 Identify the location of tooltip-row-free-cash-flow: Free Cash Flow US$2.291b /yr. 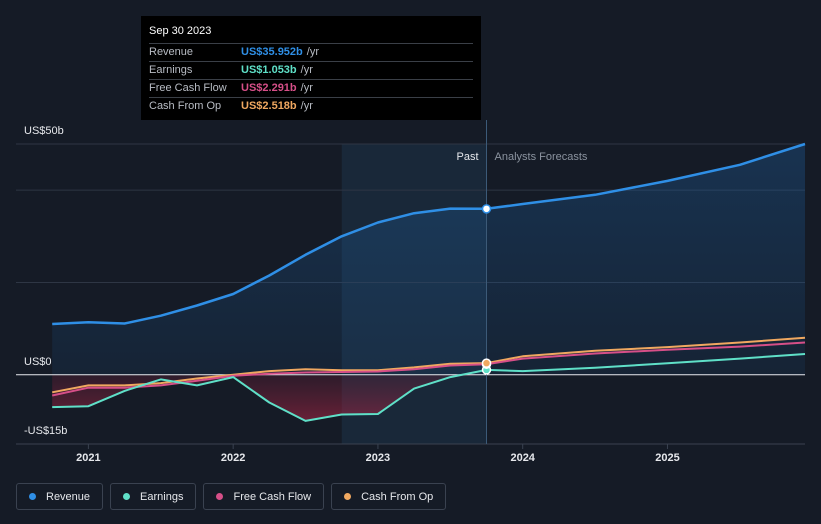
(311, 88).